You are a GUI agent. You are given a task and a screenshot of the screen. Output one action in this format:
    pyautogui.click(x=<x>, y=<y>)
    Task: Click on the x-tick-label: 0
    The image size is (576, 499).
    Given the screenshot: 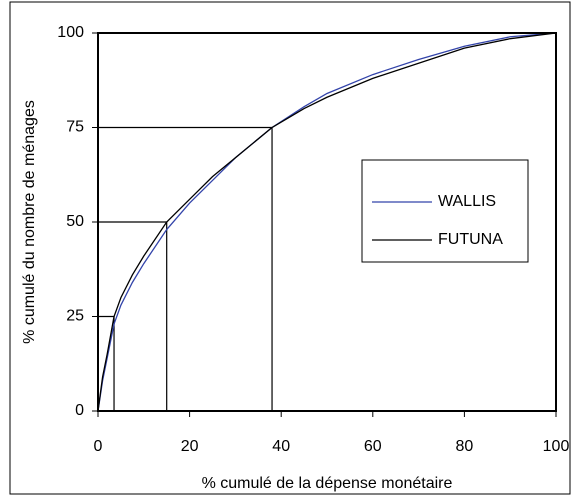 What is the action you would take?
    pyautogui.click(x=98, y=446)
    